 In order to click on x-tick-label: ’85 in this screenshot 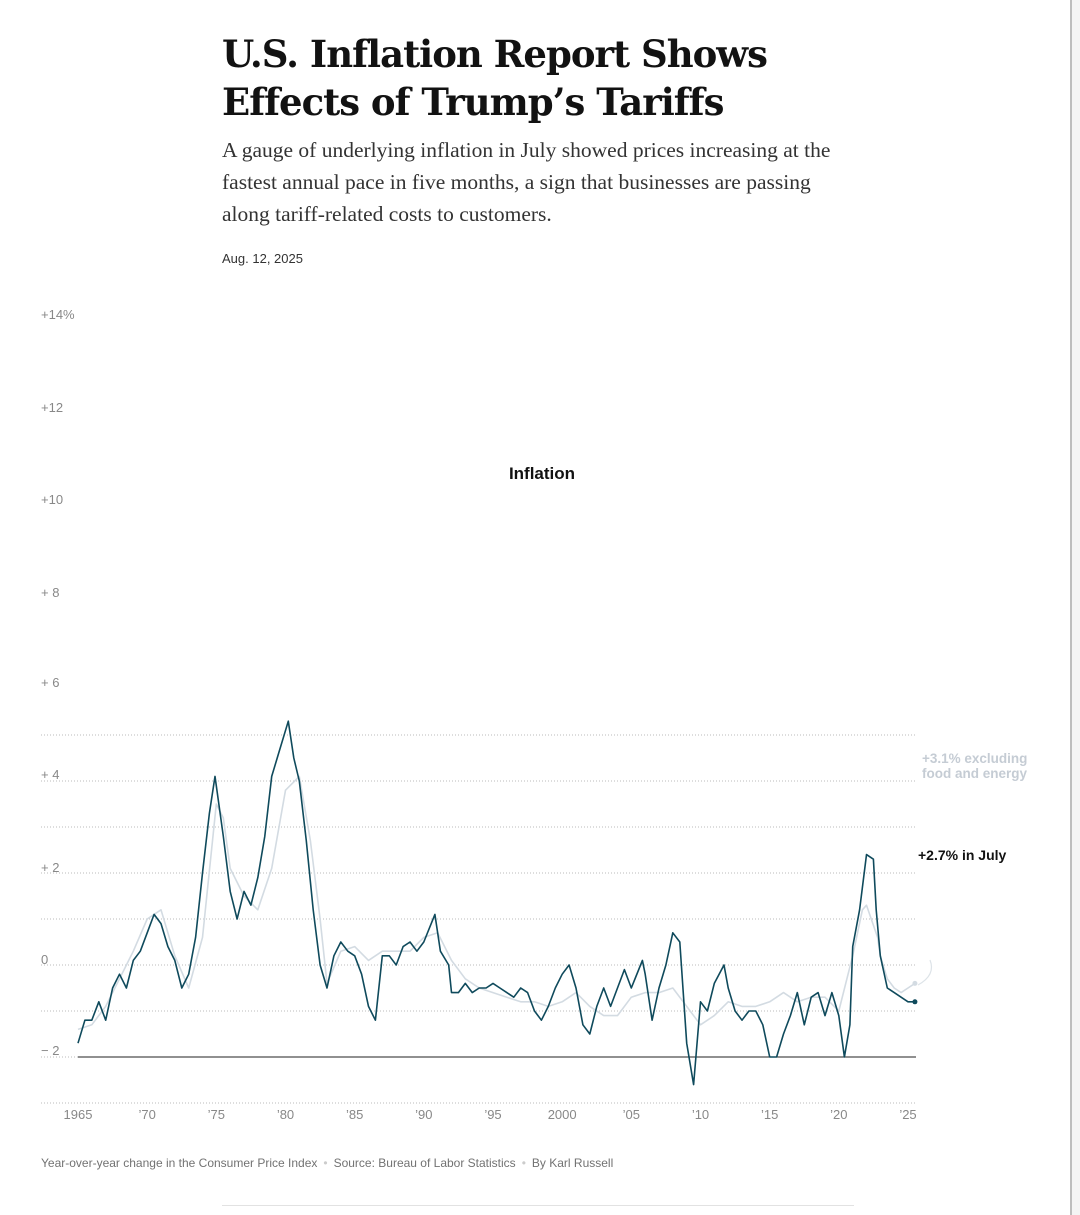, I will do `click(354, 1114)`.